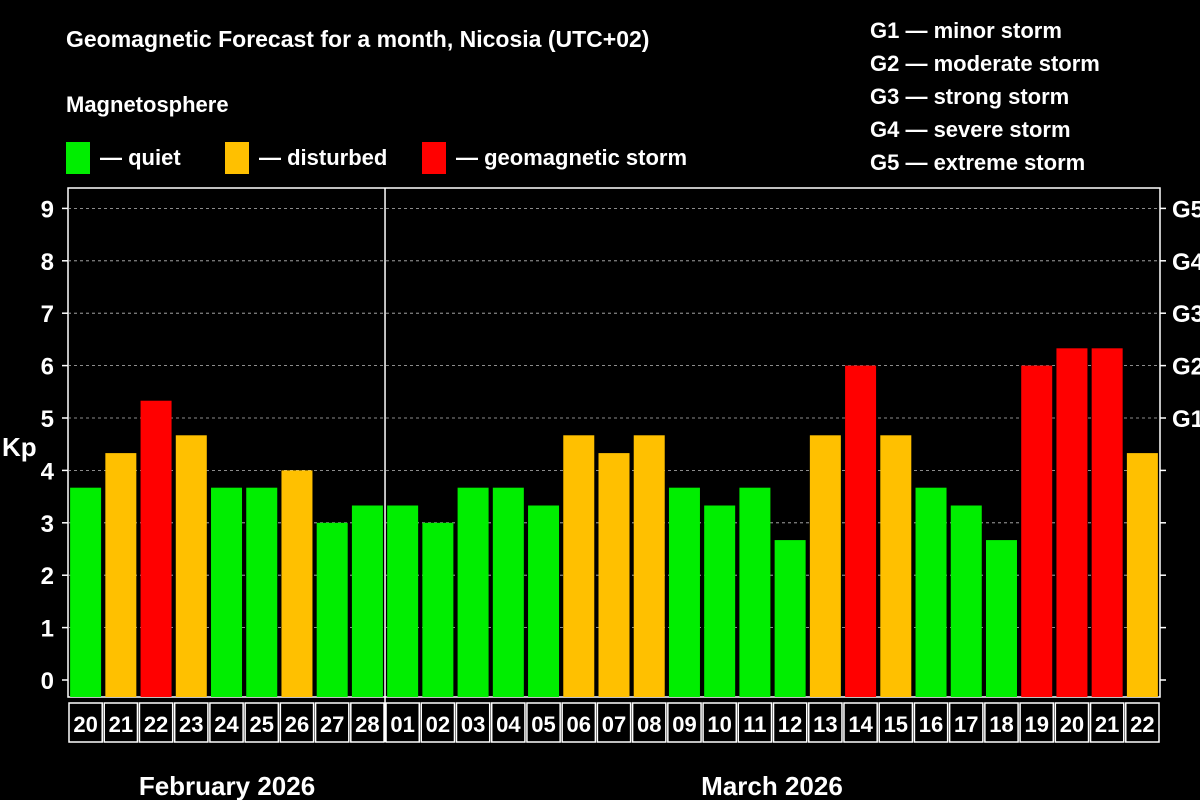 The height and width of the screenshot is (800, 1200). I want to click on x-tick-label: 27, so click(332, 724).